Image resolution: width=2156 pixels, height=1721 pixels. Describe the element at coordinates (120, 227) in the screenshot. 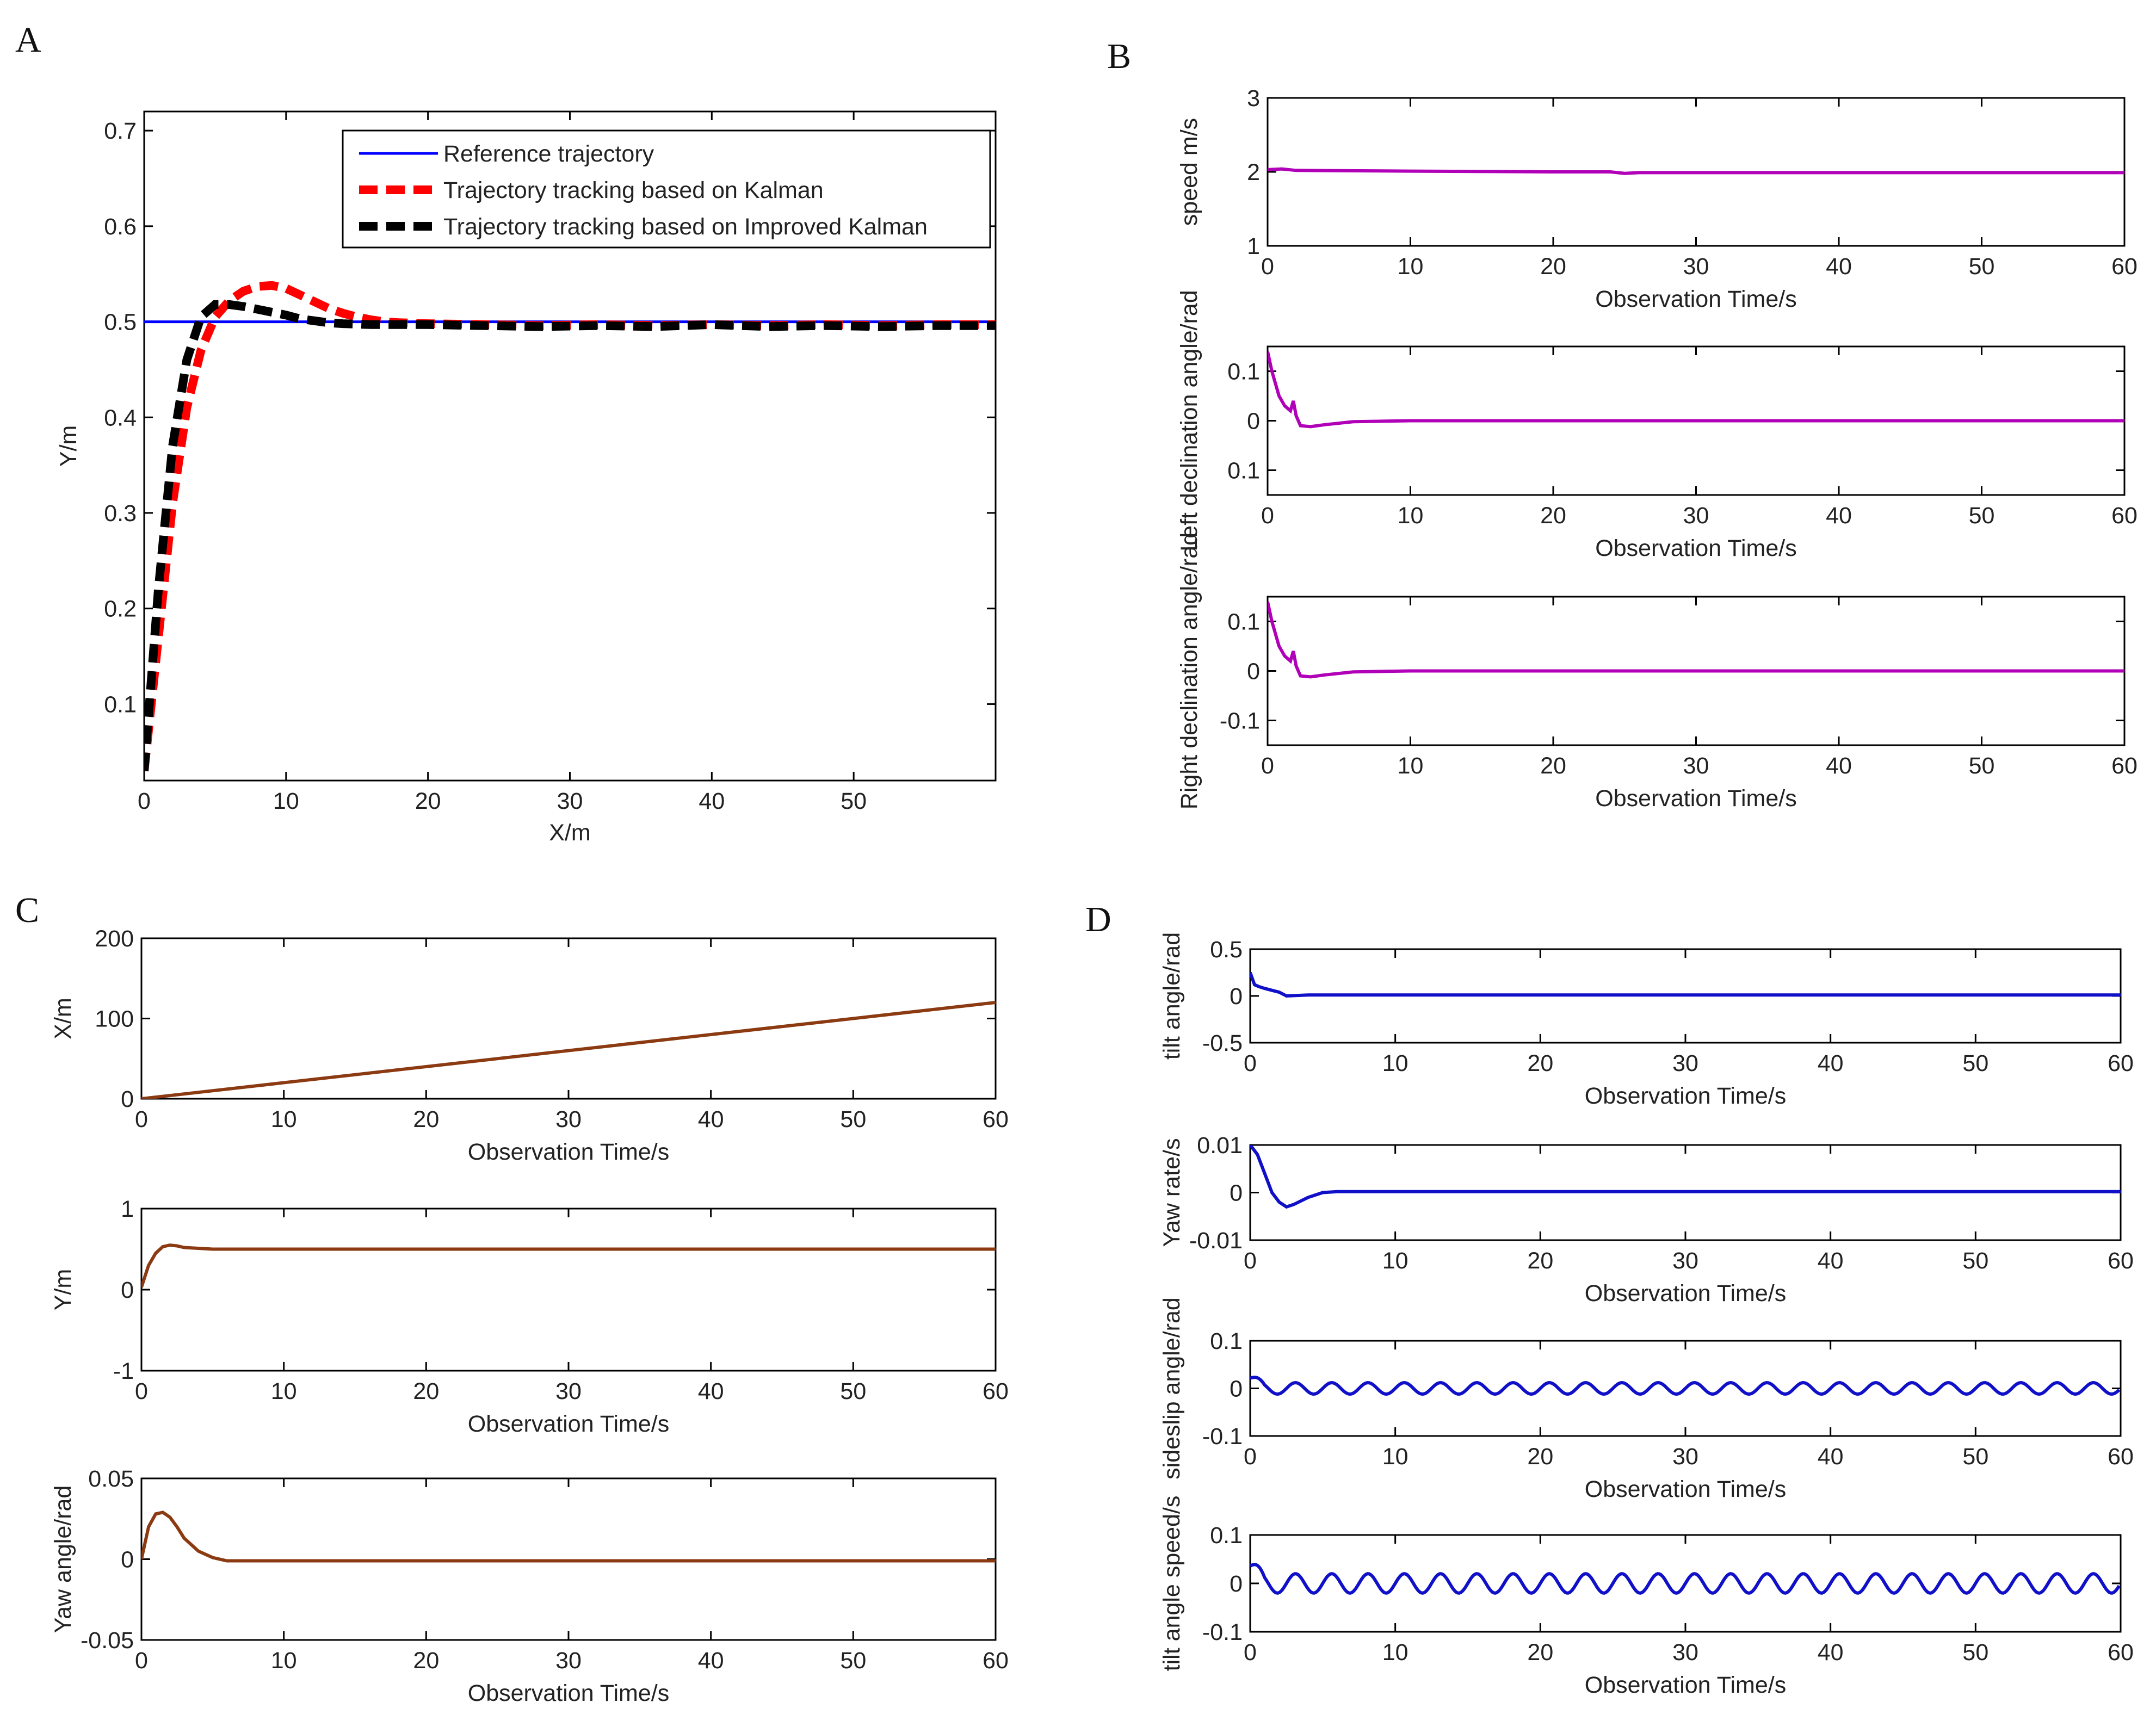

I see `y-tick-label: 0.6` at that location.